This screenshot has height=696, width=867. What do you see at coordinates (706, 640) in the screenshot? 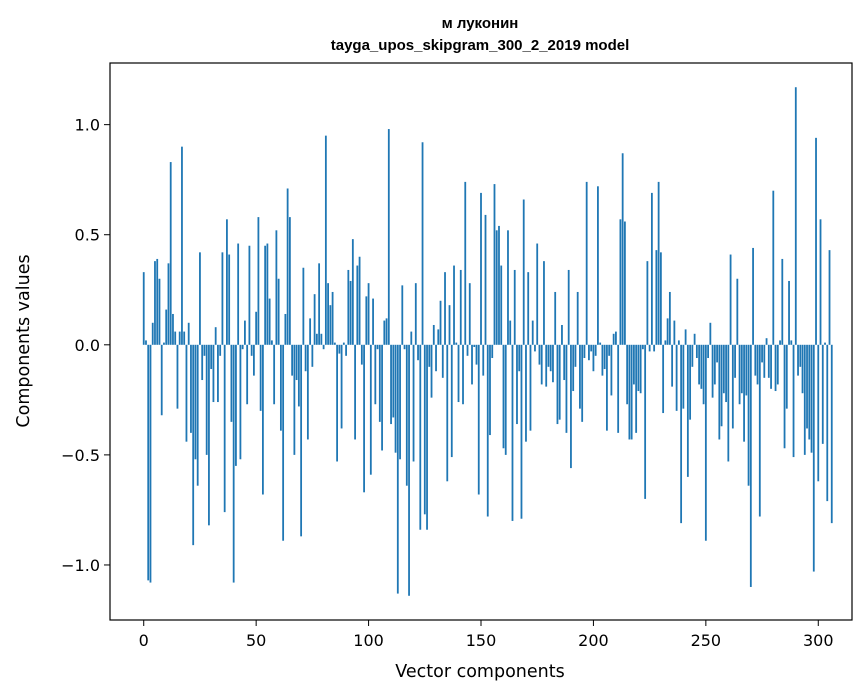
I see `x-tick-label: 250` at bounding box center [706, 640].